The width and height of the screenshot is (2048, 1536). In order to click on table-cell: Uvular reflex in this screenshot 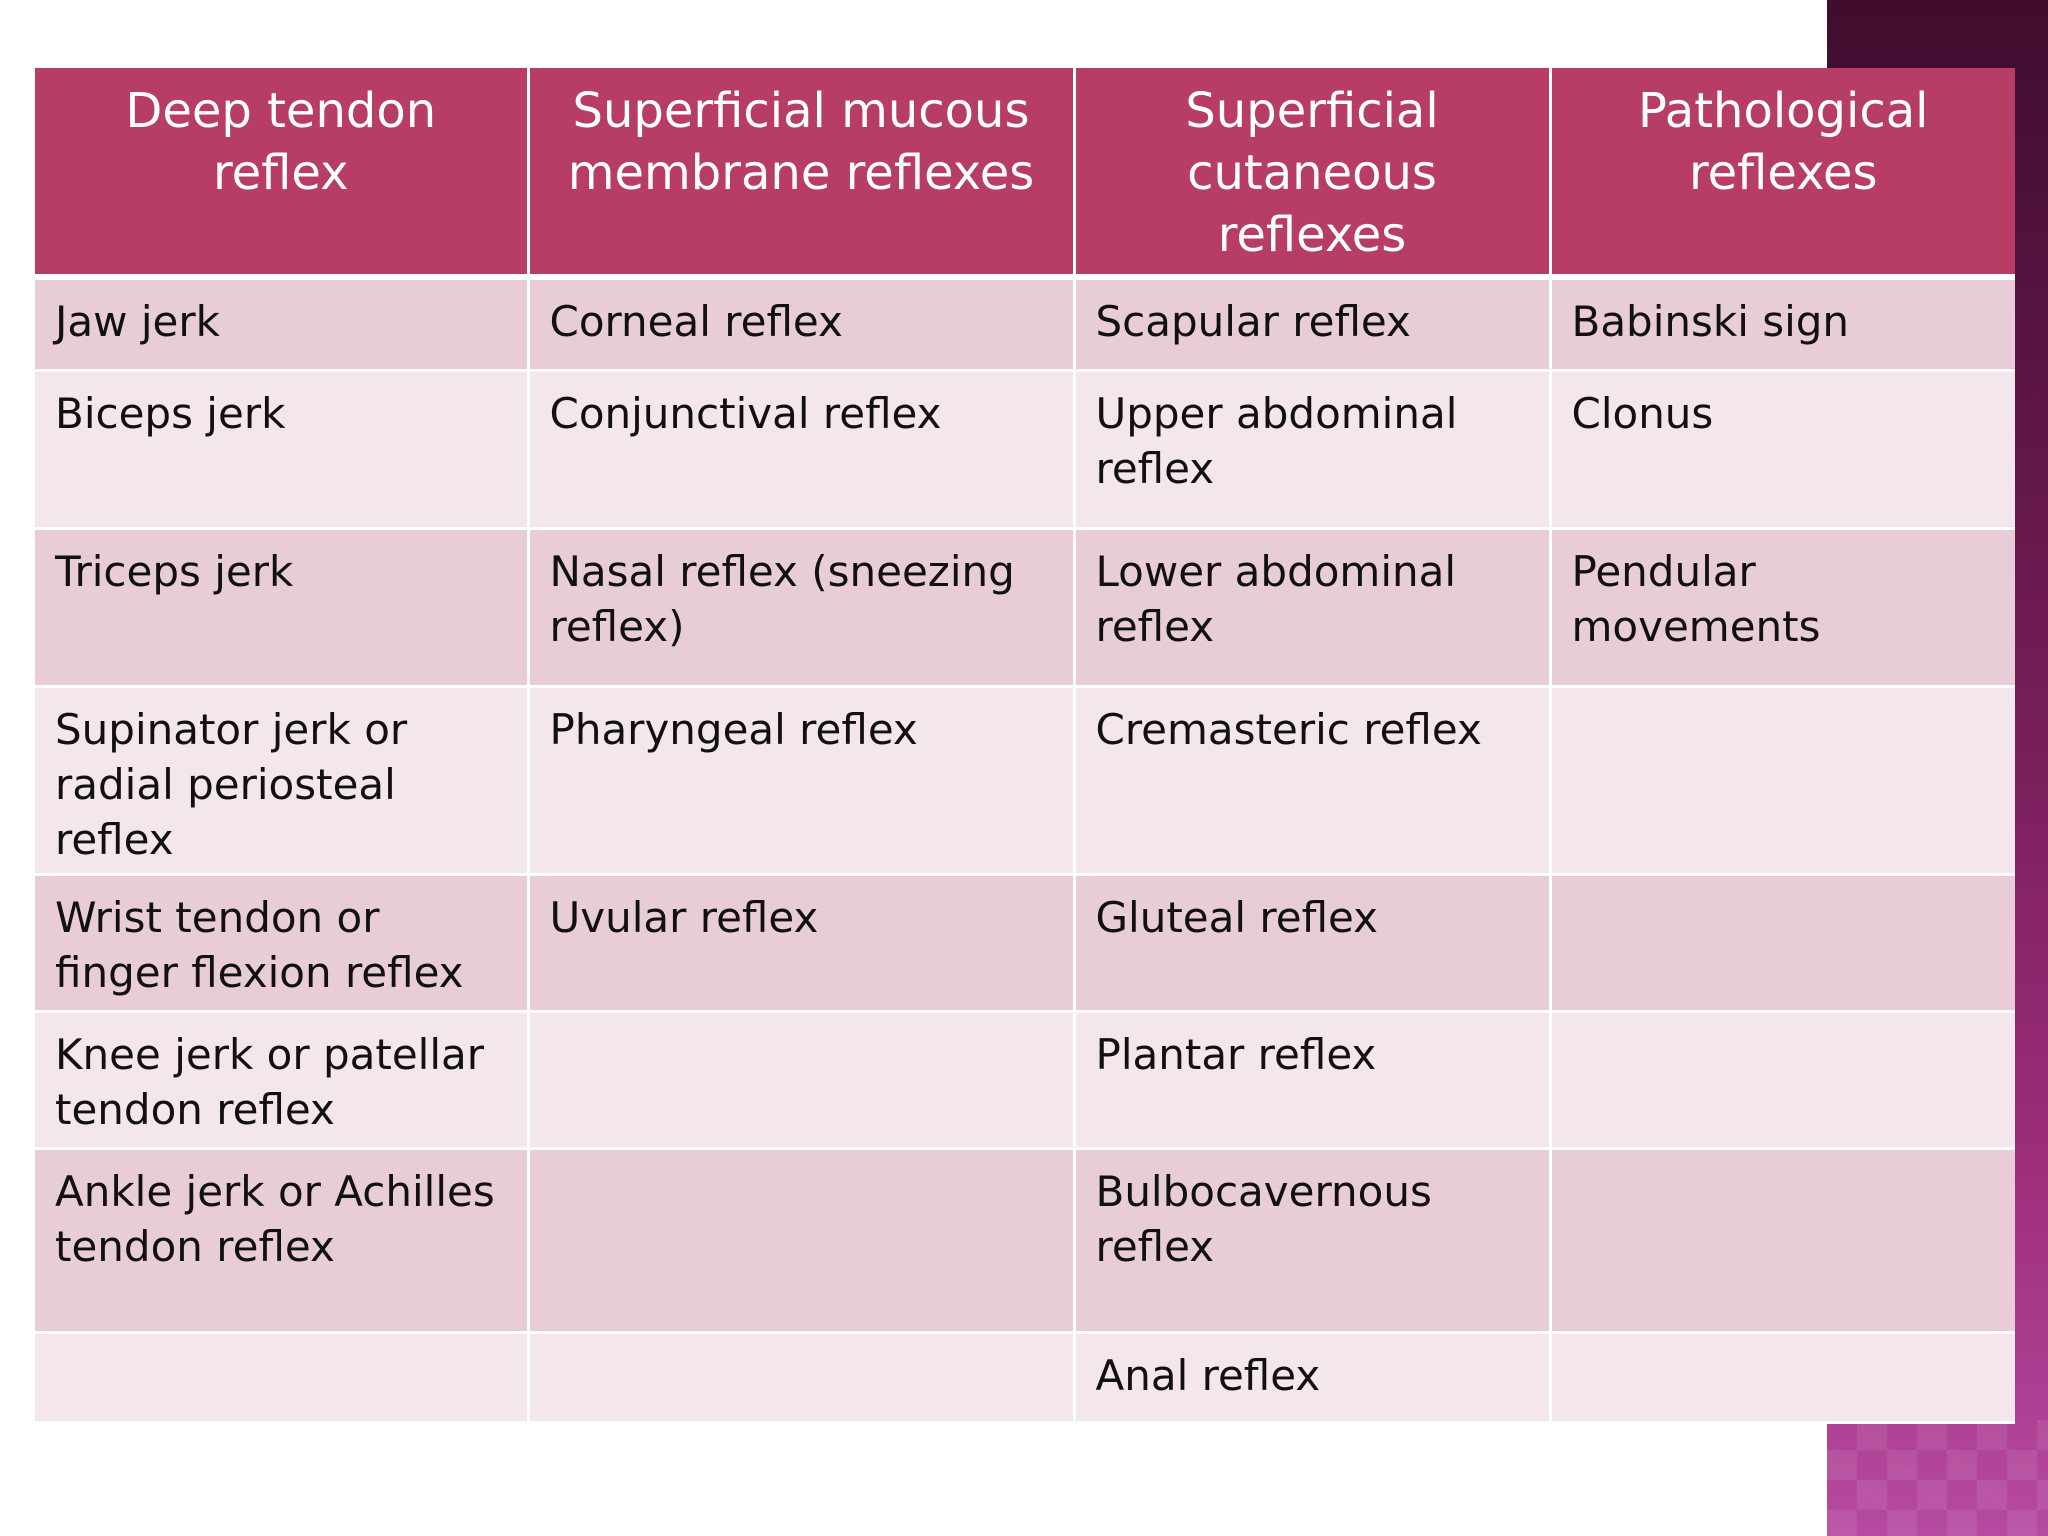, I will do `click(802, 943)`.